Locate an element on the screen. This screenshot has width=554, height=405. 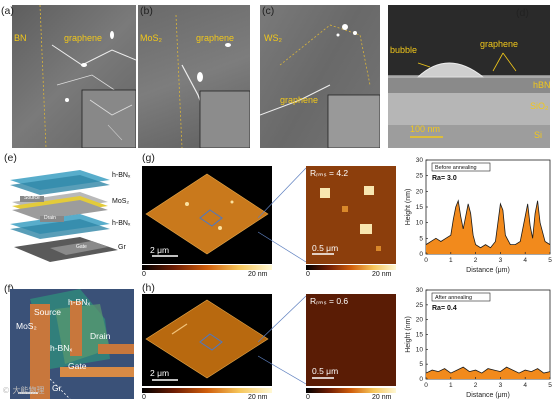
annotation-ra: Ra= 3.0 is located at coordinates (444, 178).